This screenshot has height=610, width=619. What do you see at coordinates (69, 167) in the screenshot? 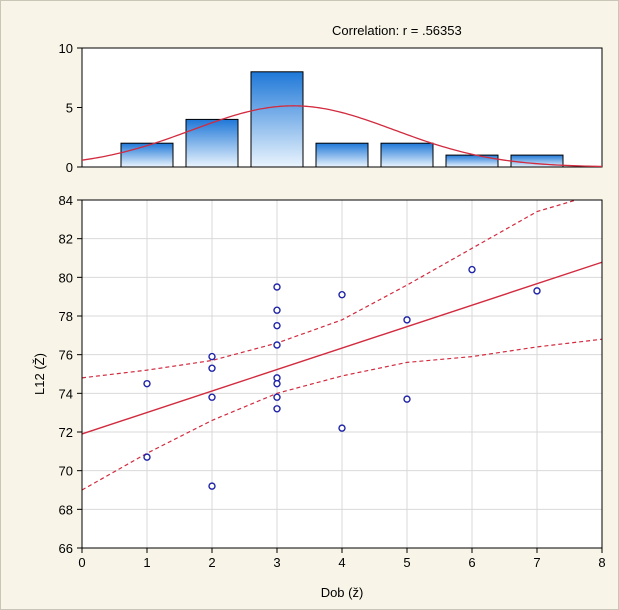
I see `histogram-y-tick-label: 0` at bounding box center [69, 167].